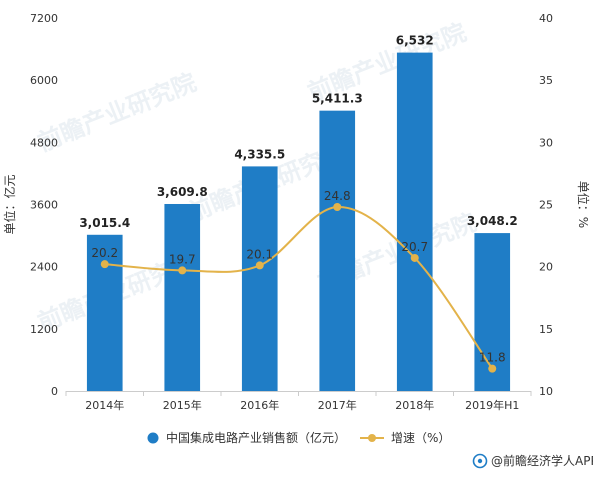  Describe the element at coordinates (54, 391) in the screenshot. I see `y-left-tick-label: 0` at that location.